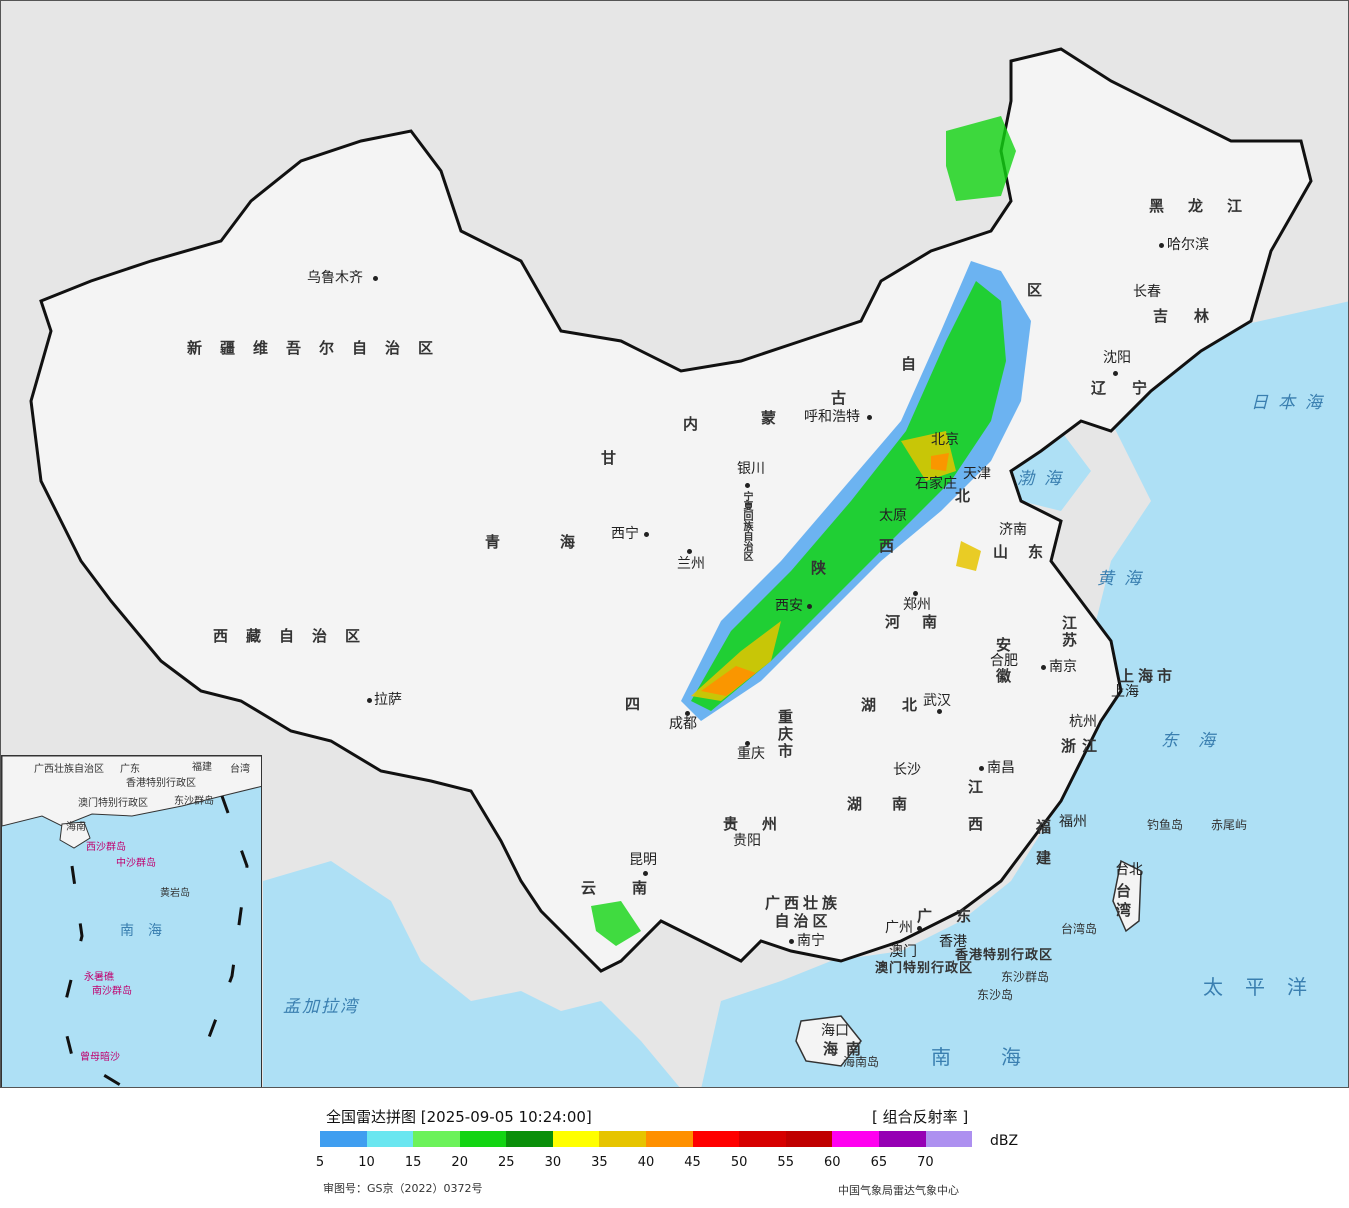 This screenshot has height=1208, width=1349. I want to click on inset-nansha: 南沙群岛, so click(112, 991).